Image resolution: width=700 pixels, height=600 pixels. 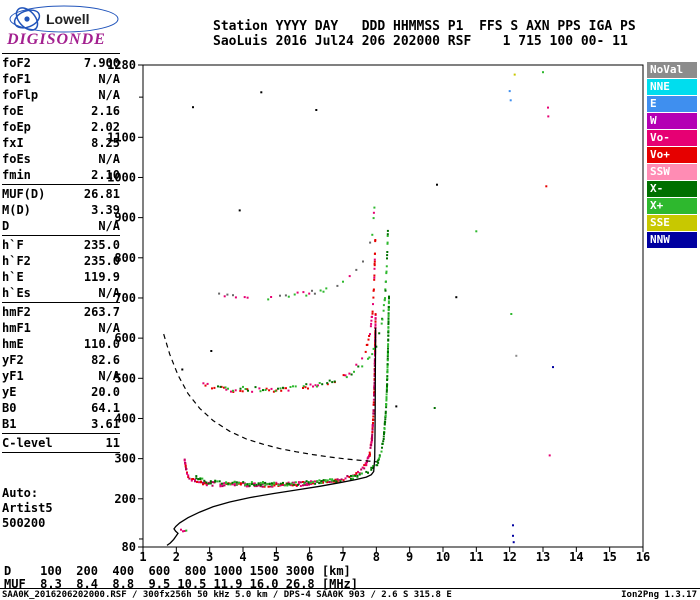 What do you see at coordinates (109, 328) in the screenshot?
I see `parameter-value: N/A` at bounding box center [109, 328].